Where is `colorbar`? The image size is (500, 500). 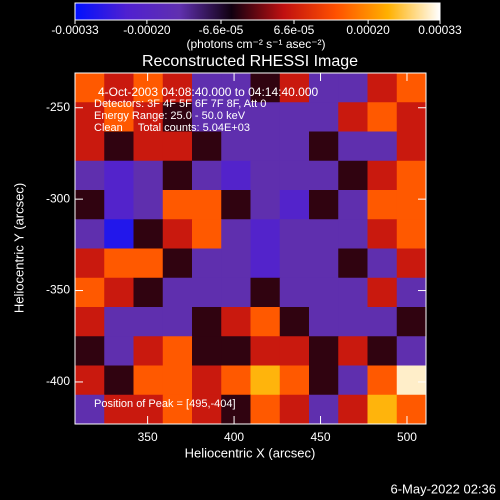
colorbar is located at coordinates (257, 11).